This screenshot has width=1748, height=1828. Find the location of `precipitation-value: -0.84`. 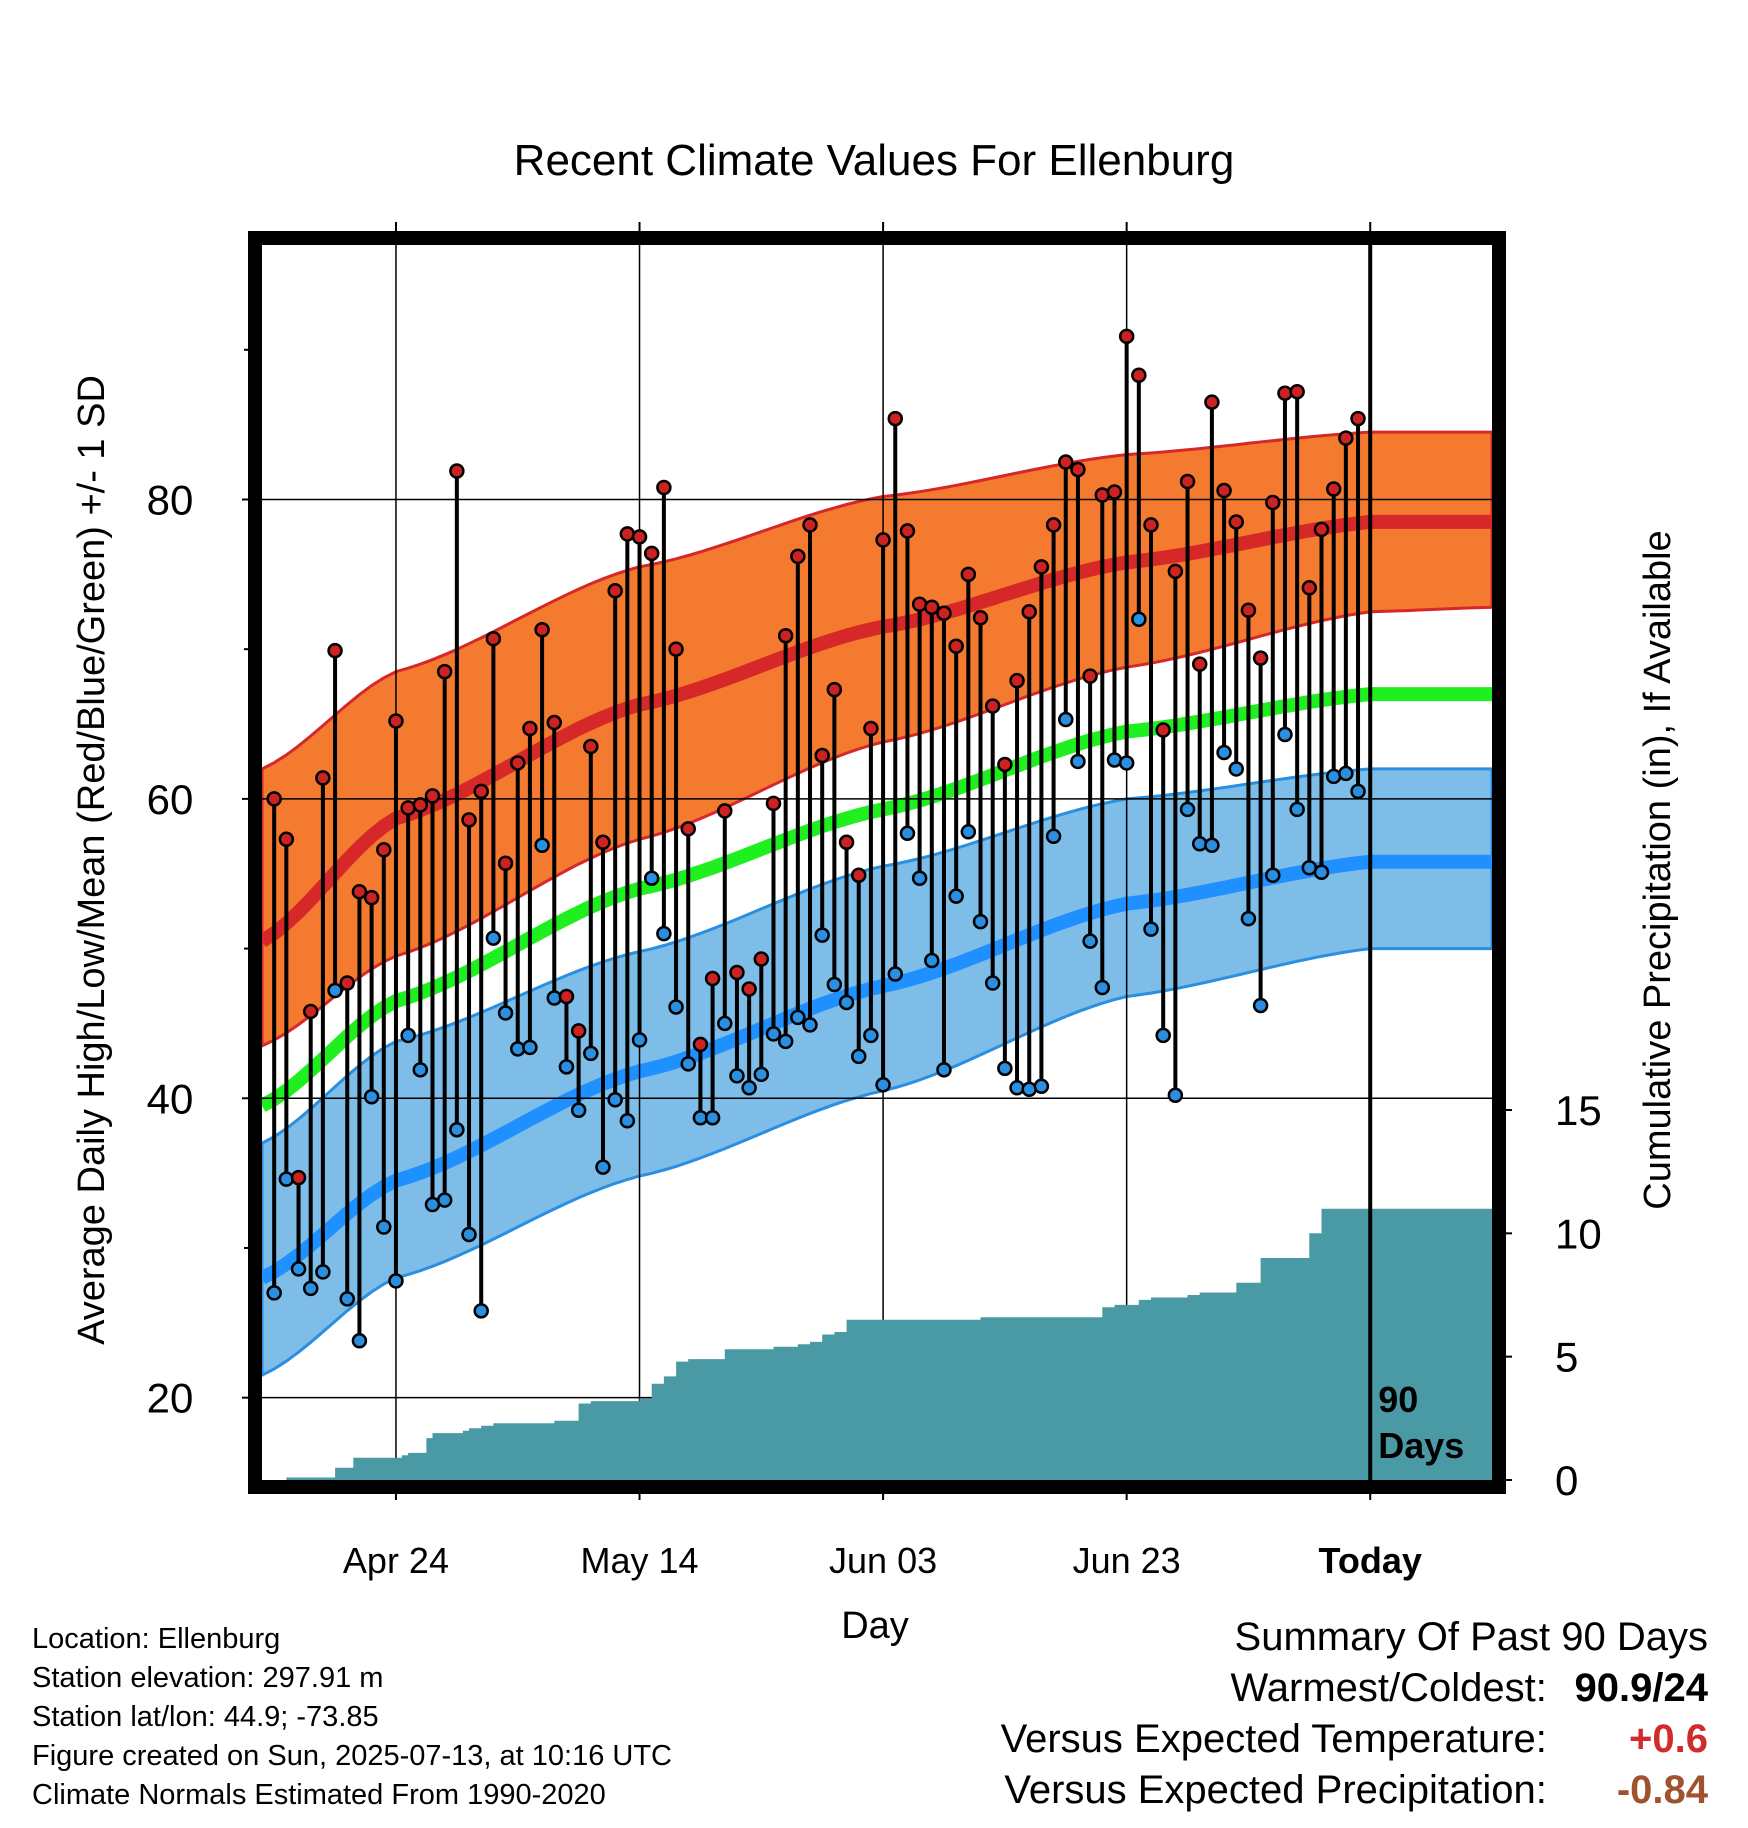

precipitation-value: -0.84 is located at coordinates (1662, 1790).